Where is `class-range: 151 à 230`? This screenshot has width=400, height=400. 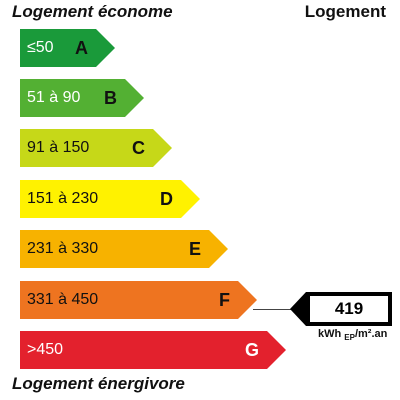
class-range: 151 à 230 is located at coordinates (63, 198).